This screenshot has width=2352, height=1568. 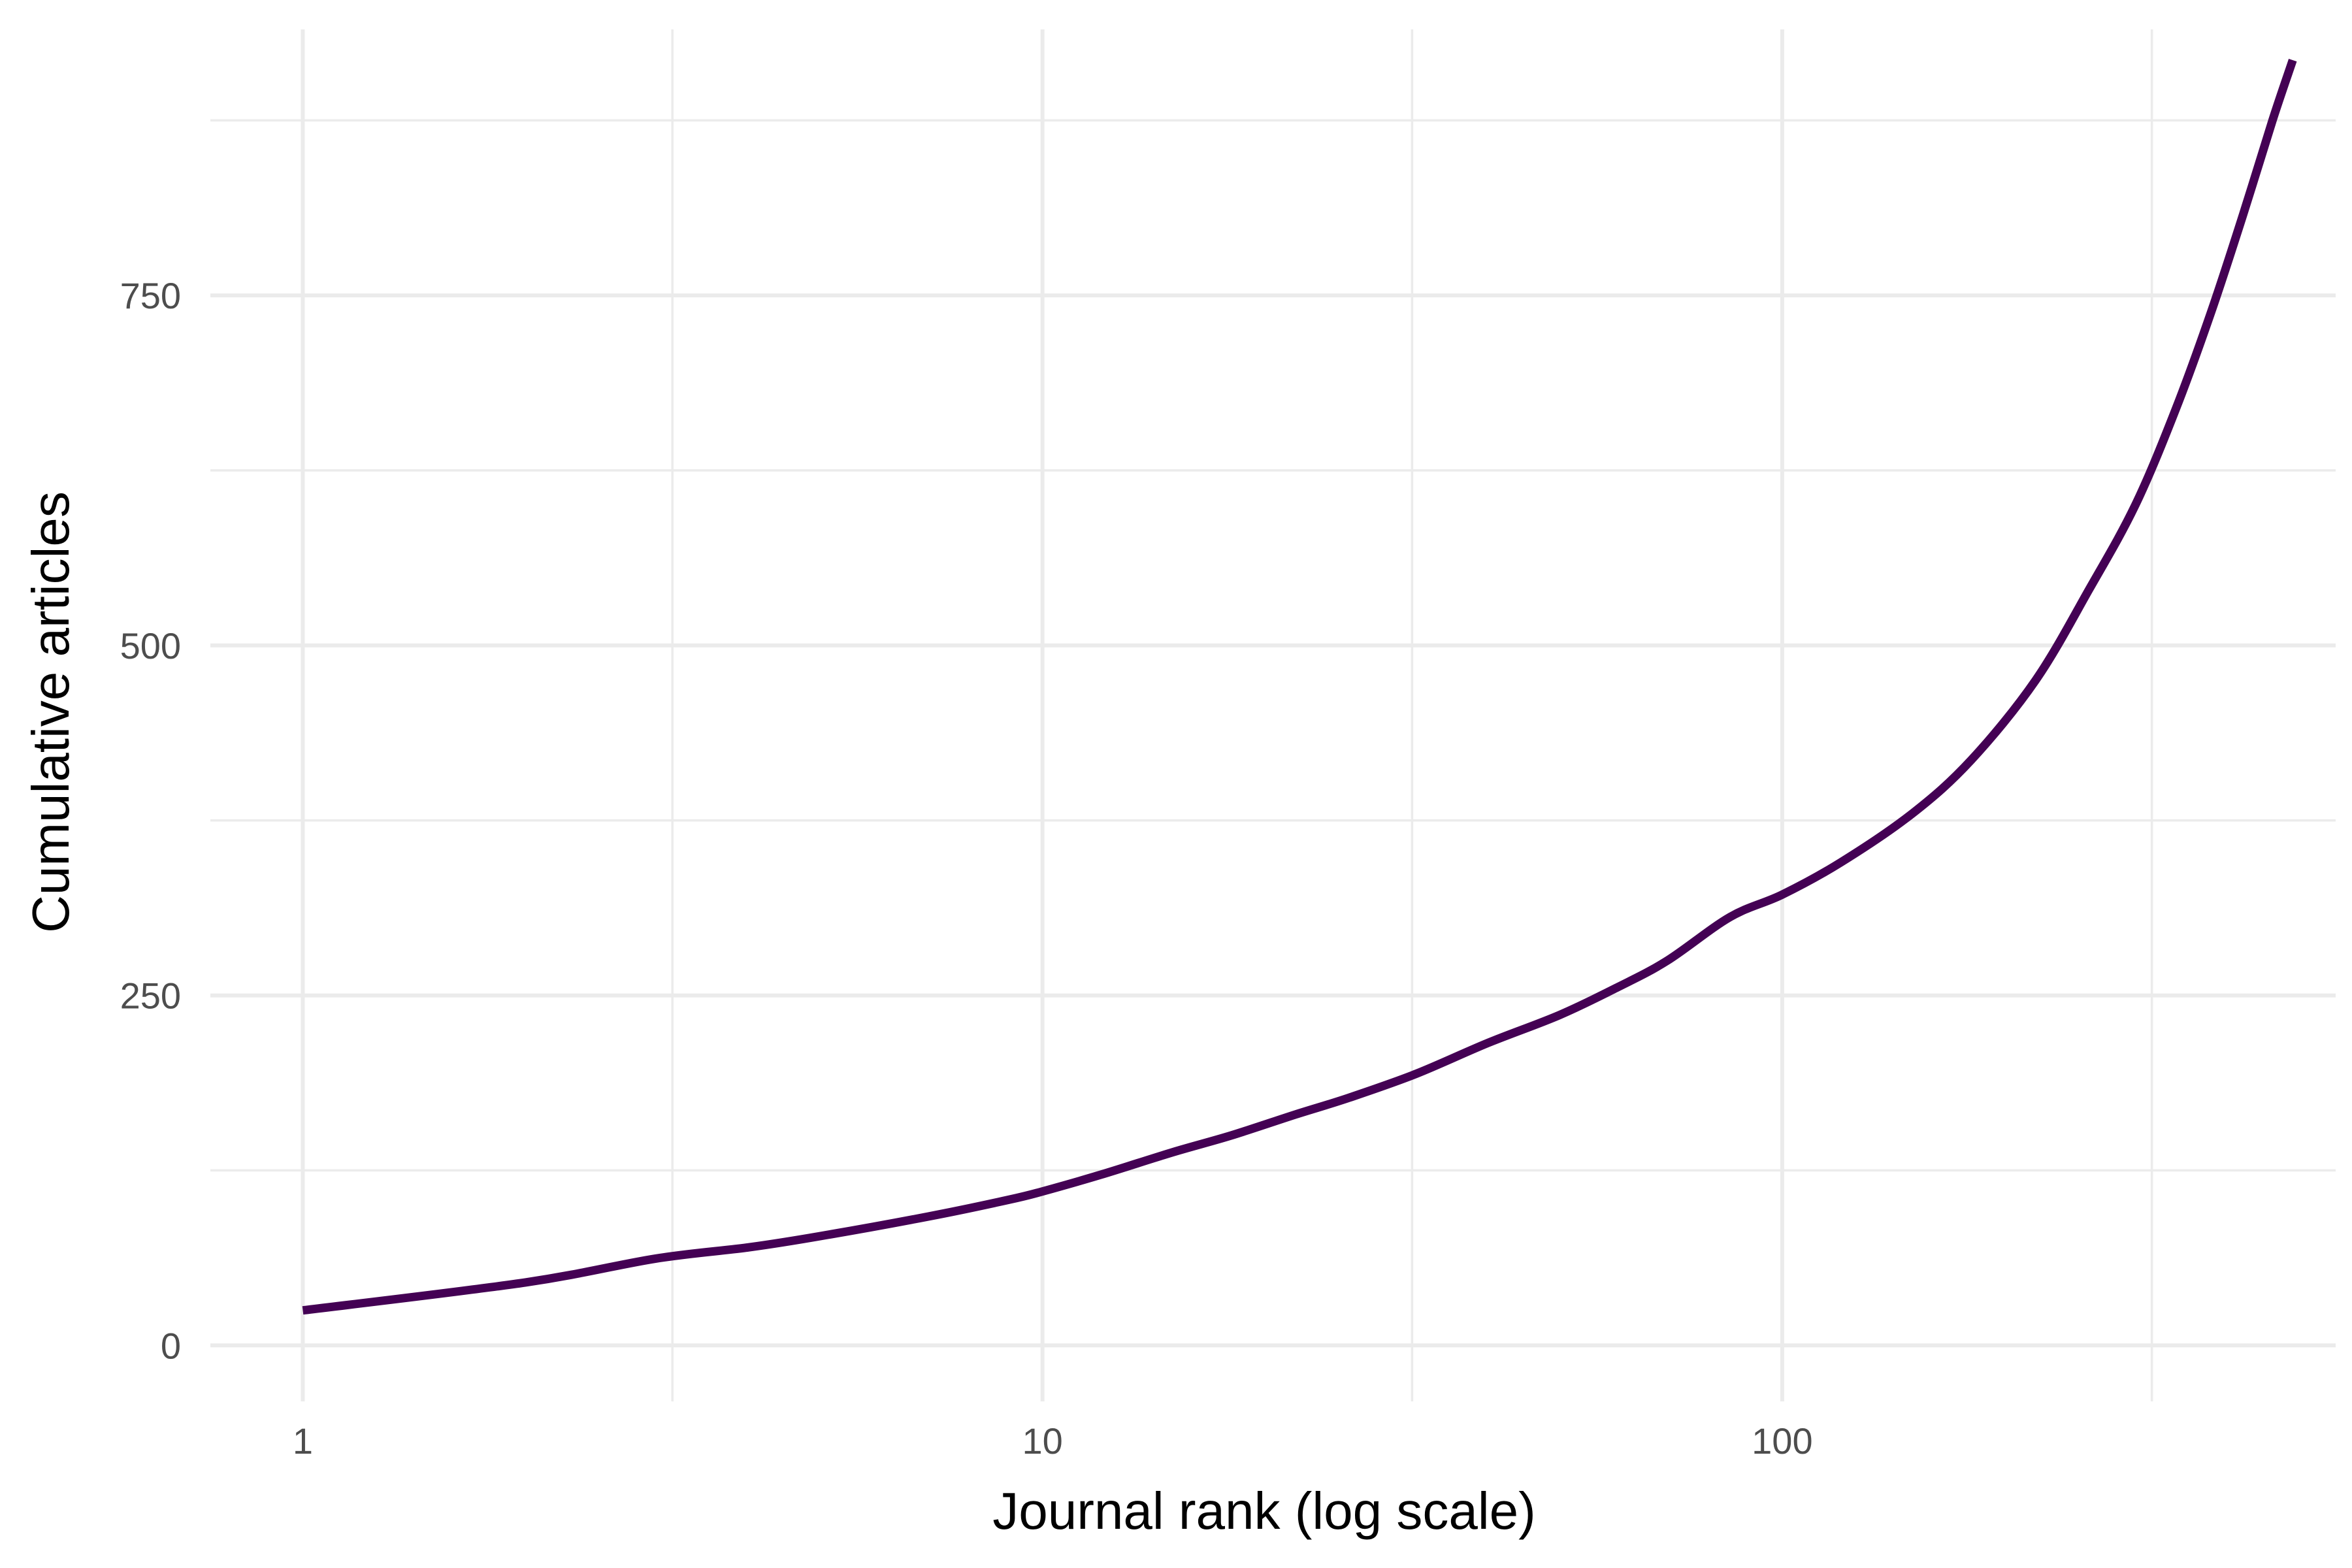 I want to click on y-tick-label: 500, so click(x=150, y=645).